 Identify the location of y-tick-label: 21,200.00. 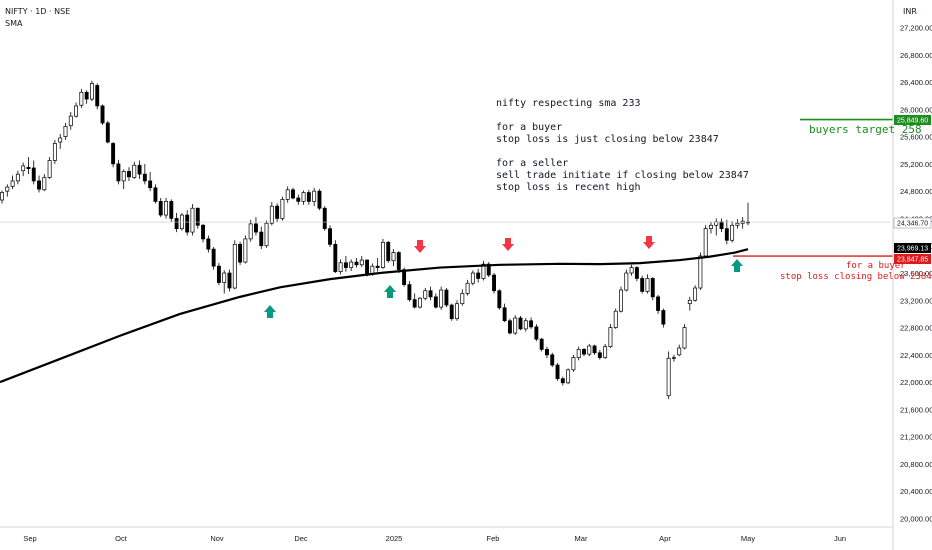
(916, 437).